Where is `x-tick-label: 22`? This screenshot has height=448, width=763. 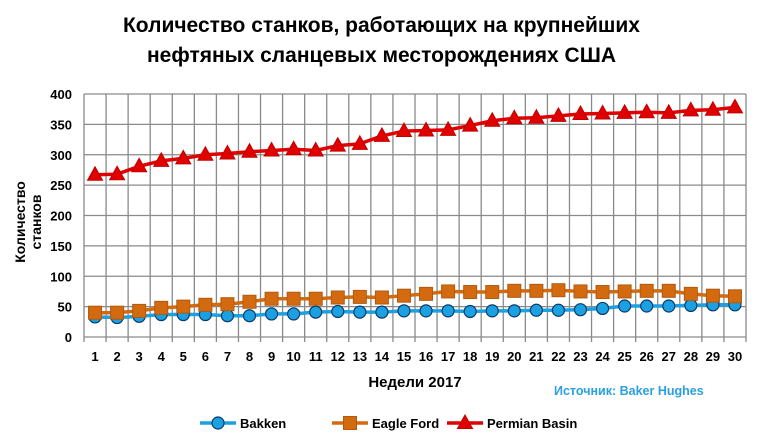 x-tick-label: 22 is located at coordinates (558, 356).